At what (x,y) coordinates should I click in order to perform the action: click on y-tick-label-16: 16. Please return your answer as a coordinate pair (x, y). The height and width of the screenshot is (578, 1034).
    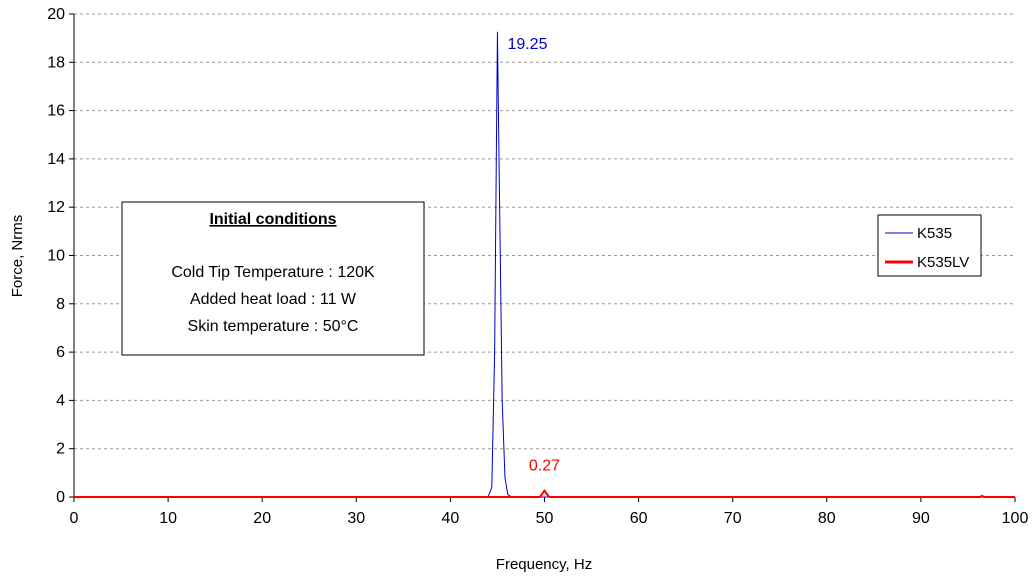
    Looking at the image, I should click on (56, 111).